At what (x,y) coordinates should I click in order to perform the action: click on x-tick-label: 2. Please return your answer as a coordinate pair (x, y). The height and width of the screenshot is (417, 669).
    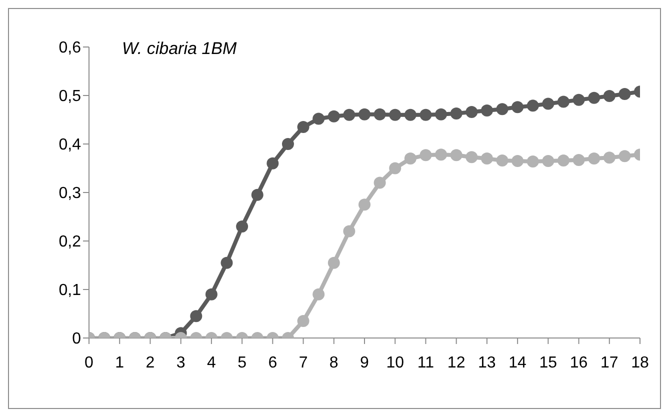
    Looking at the image, I should click on (150, 363).